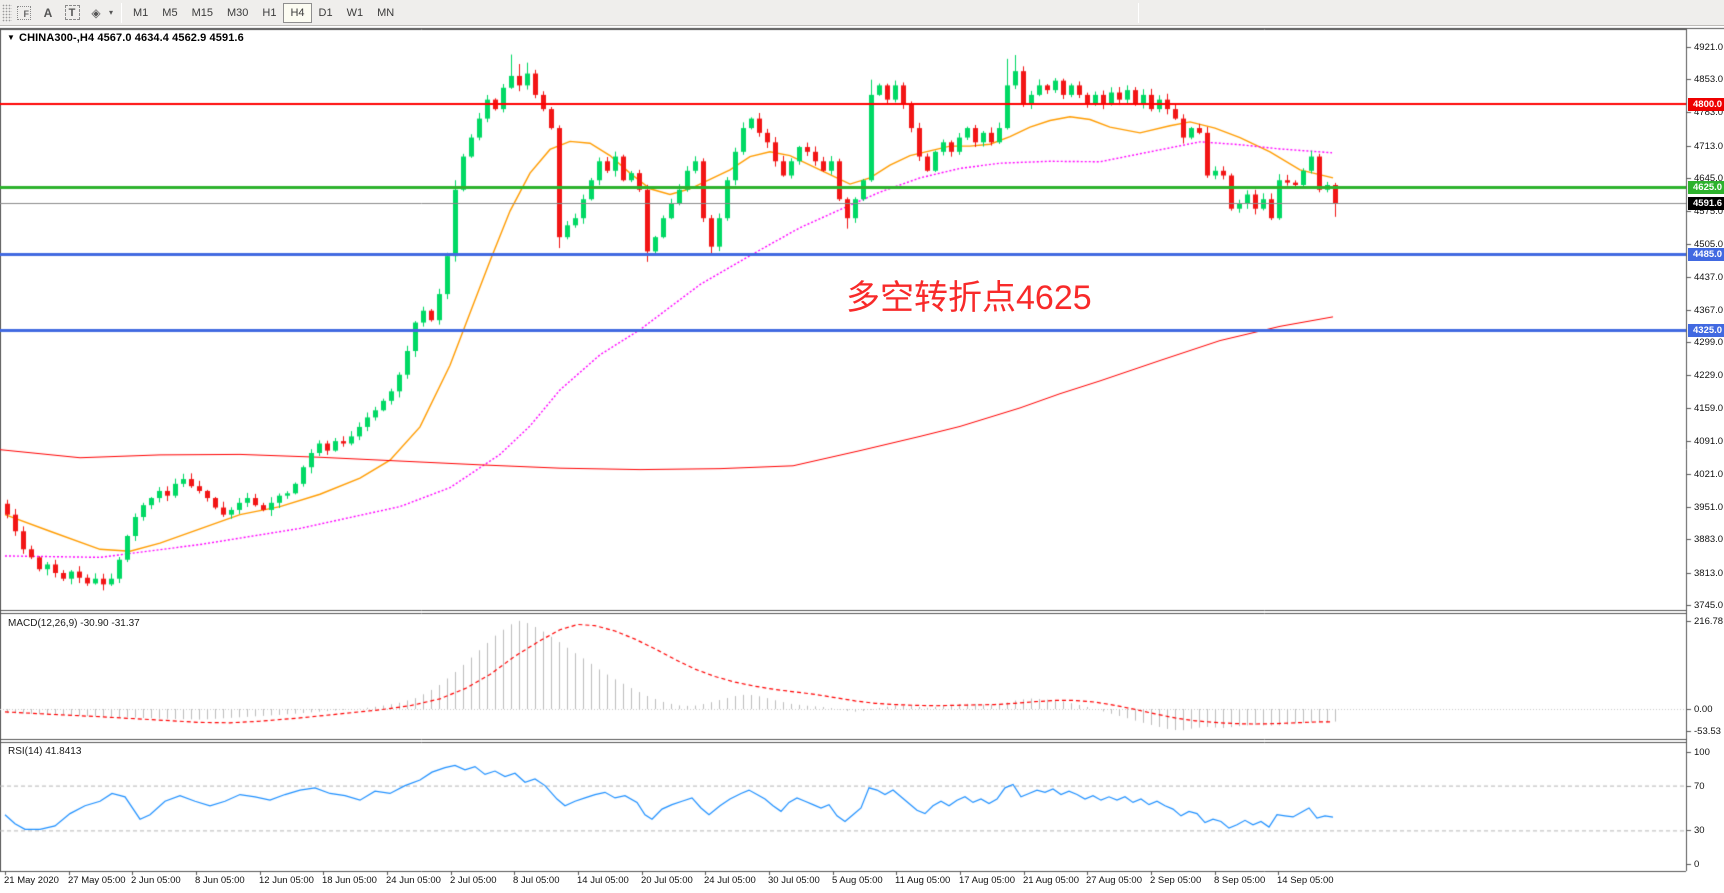 The height and width of the screenshot is (893, 1724). Describe the element at coordinates (1702, 752) in the screenshot. I see `rsi-tick-label: 100` at that location.